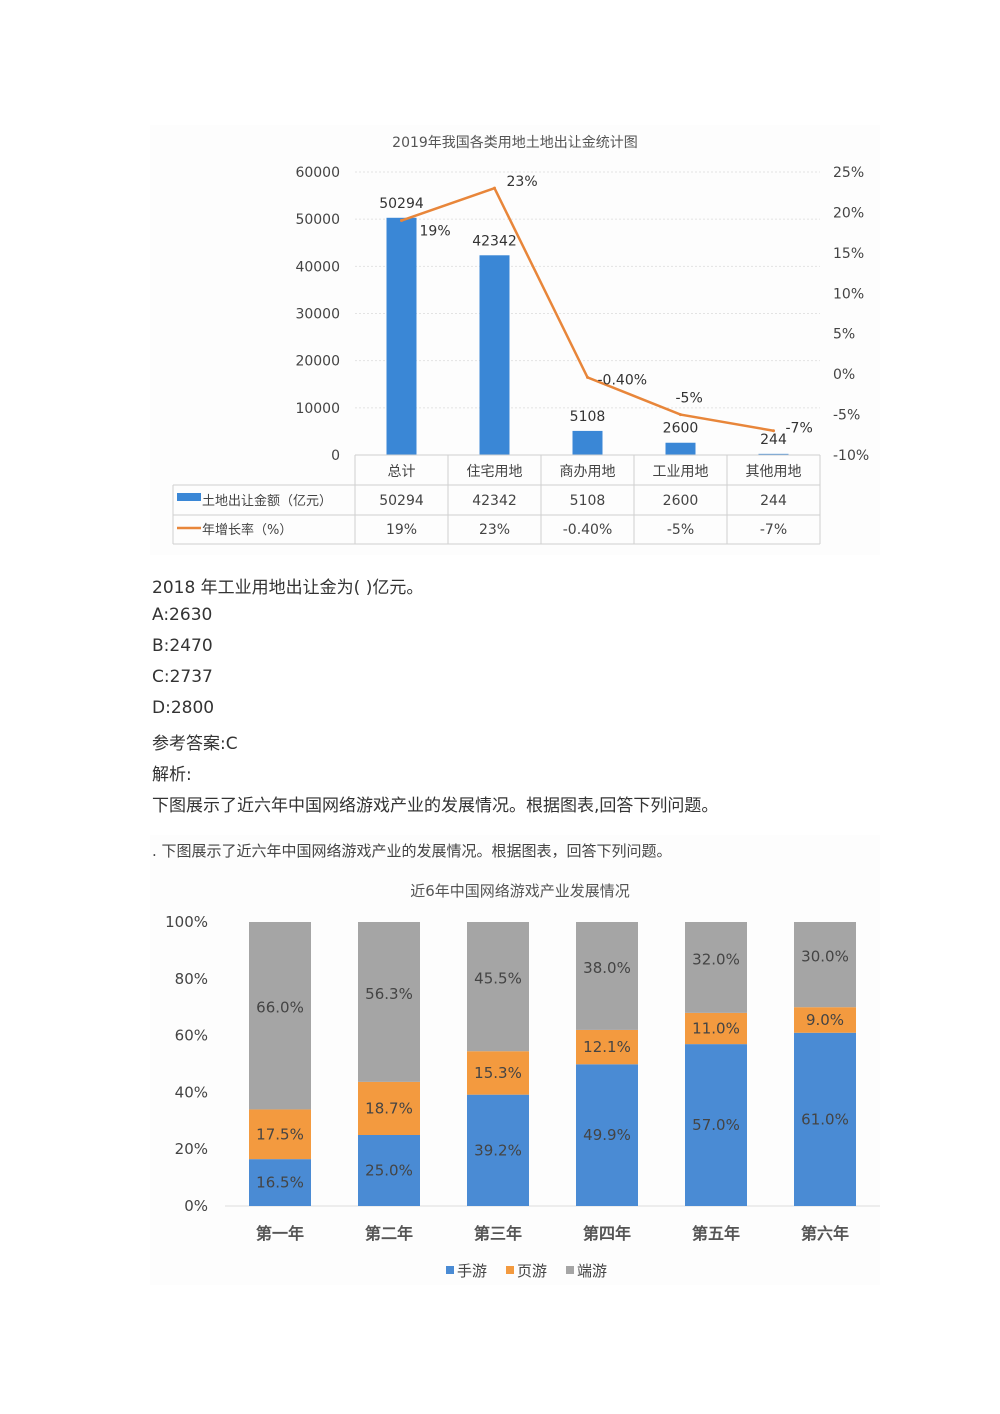  What do you see at coordinates (186, 922) in the screenshot?
I see `y-axis-tick: 100%` at bounding box center [186, 922].